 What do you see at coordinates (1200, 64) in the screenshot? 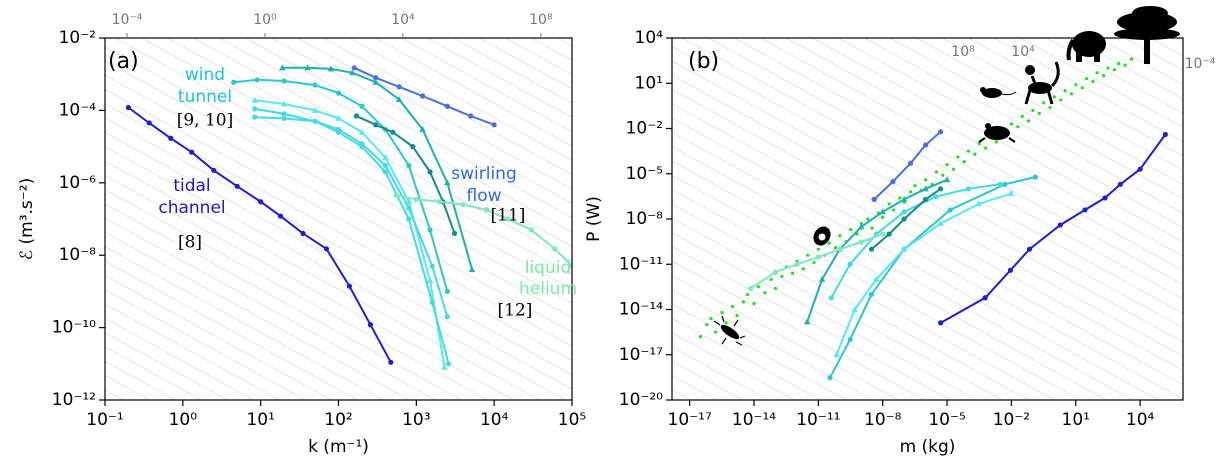
I see `annotation: 10⁻⁴` at bounding box center [1200, 64].